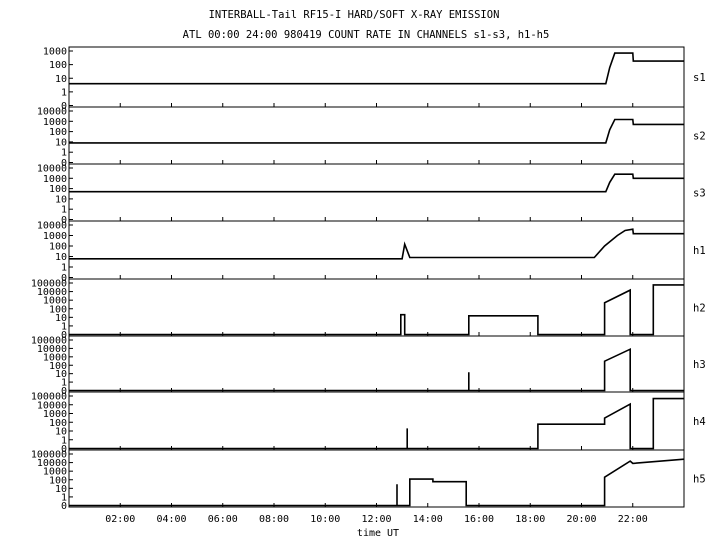  What do you see at coordinates (64, 440) in the screenshot?
I see `y-tick-label-h4-1: 1` at bounding box center [64, 440].